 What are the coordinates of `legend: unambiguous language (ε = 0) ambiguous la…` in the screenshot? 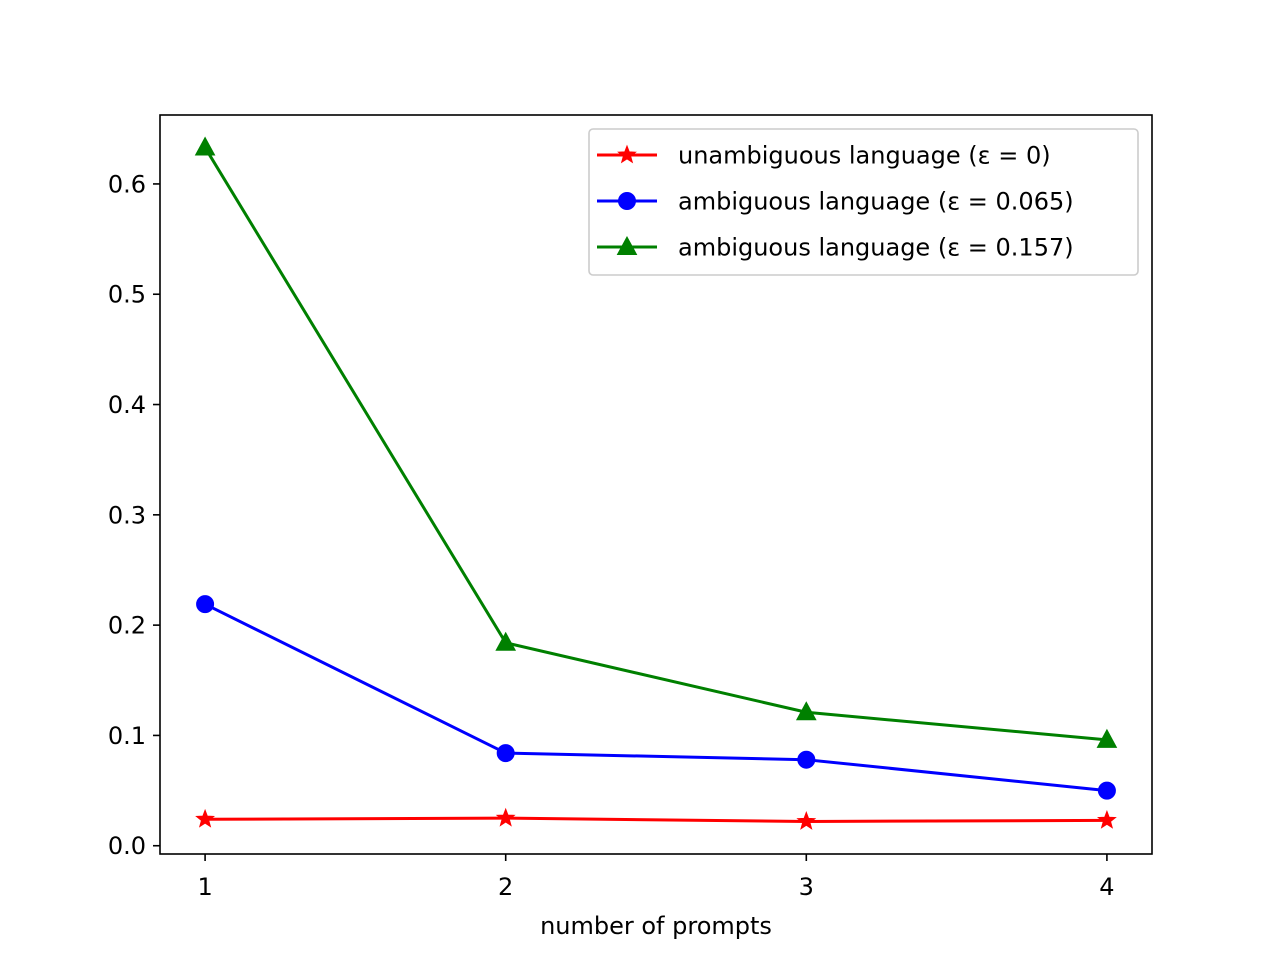 It's located at (863, 202).